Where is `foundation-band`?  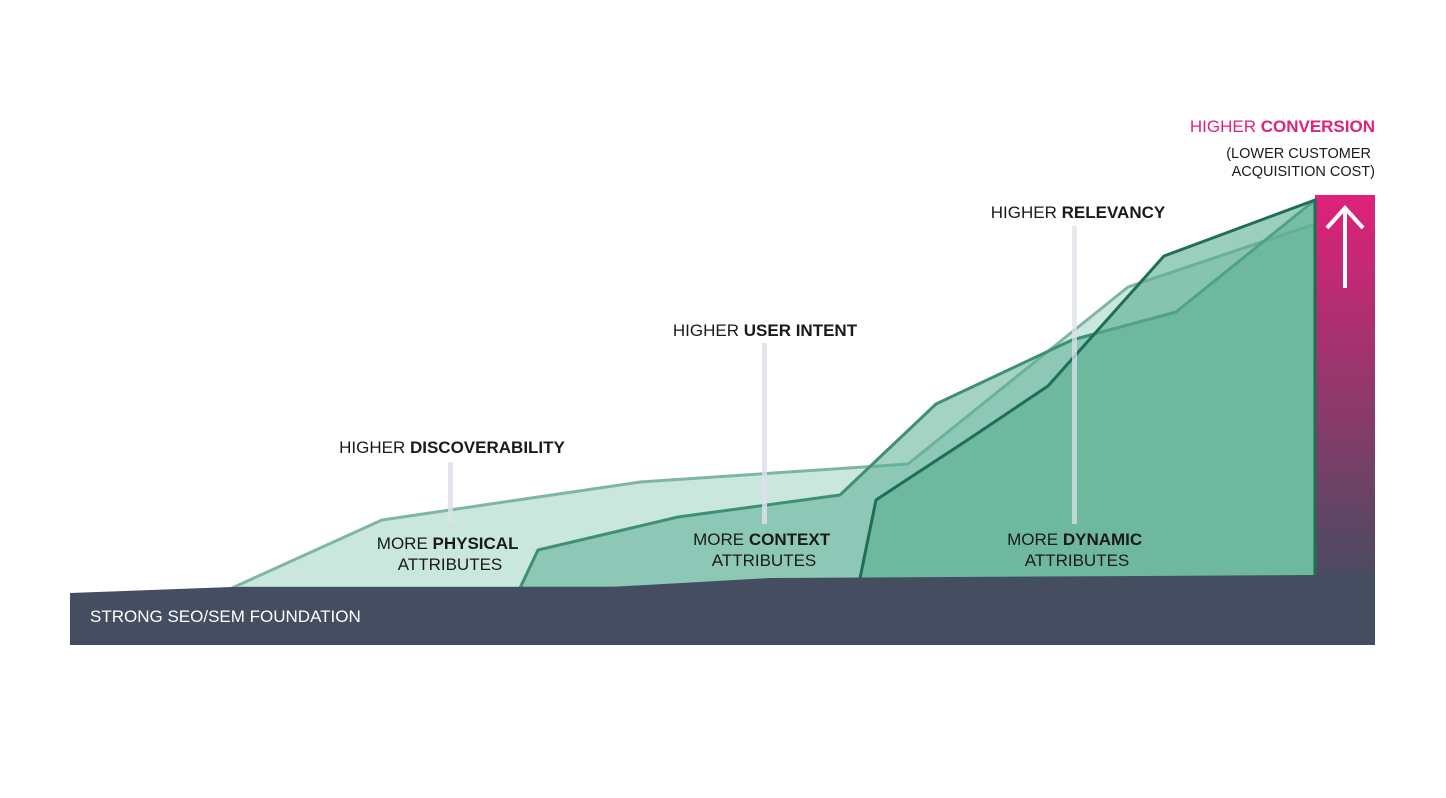 foundation-band is located at coordinates (722, 610).